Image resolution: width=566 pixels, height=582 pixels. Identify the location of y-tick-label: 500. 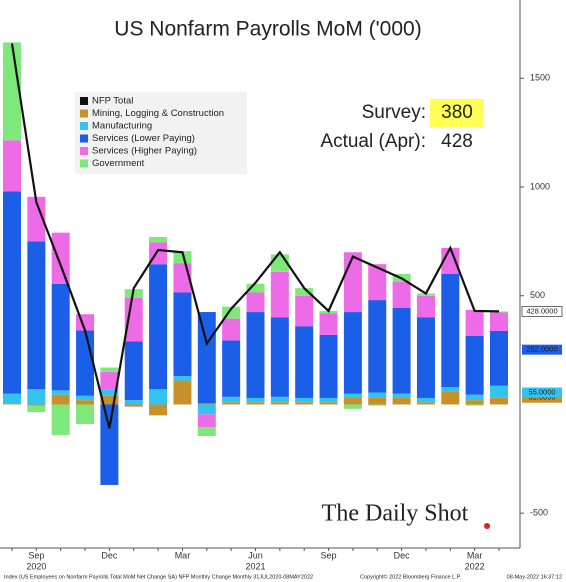
(537, 295).